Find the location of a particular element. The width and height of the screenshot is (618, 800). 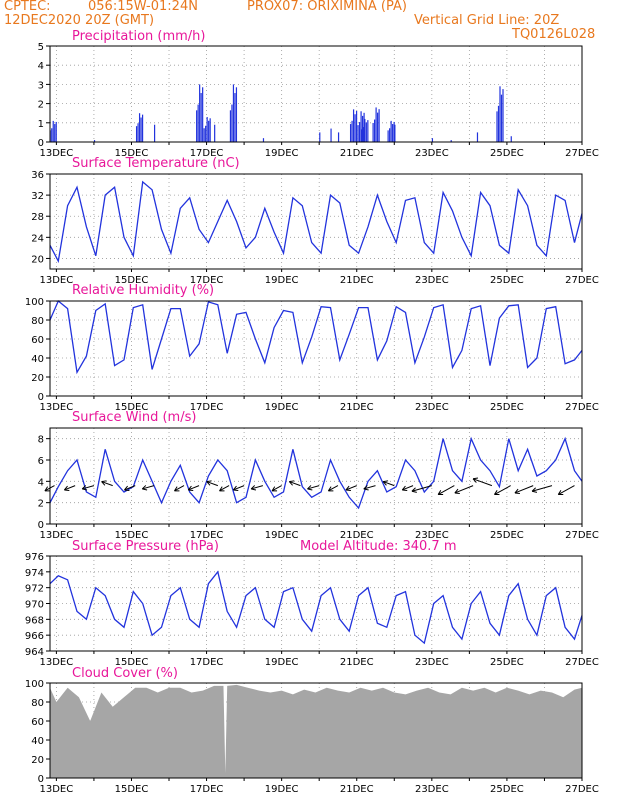

header-model: TQ0126L028 is located at coordinates (554, 34).